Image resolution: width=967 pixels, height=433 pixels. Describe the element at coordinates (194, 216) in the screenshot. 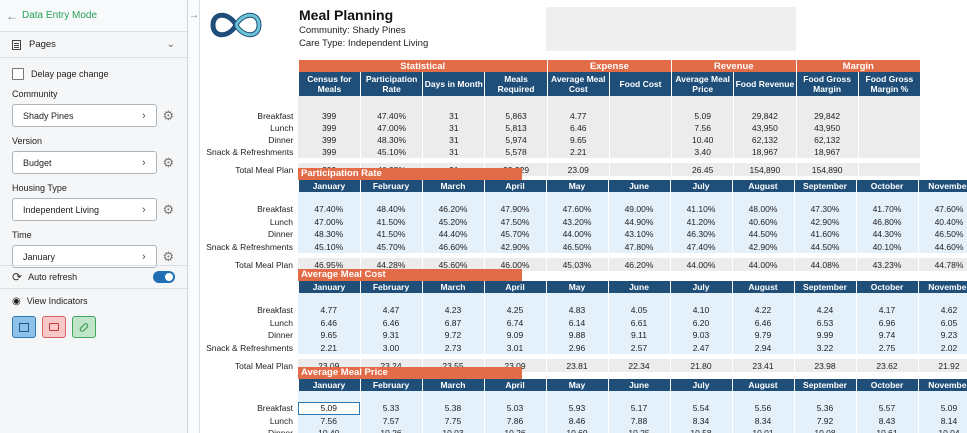

I see `sidebar-collapse-bar: →` at that location.